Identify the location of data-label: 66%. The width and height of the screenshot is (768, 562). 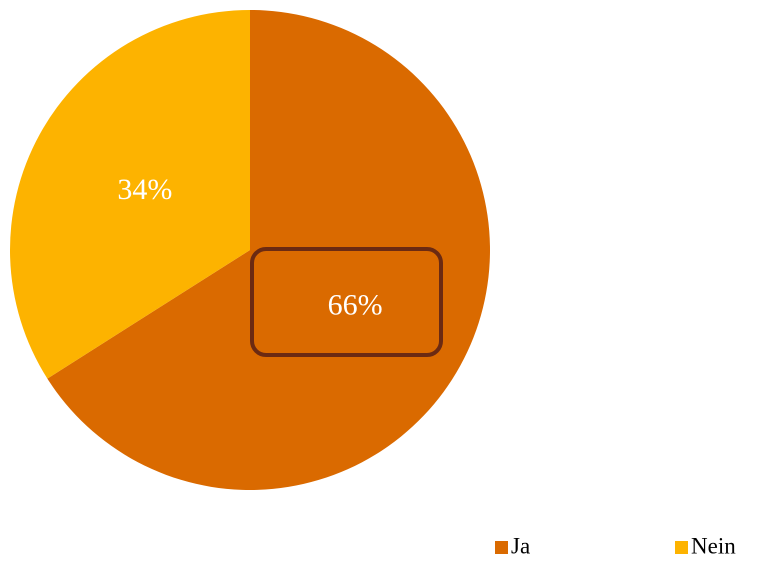
(355, 305).